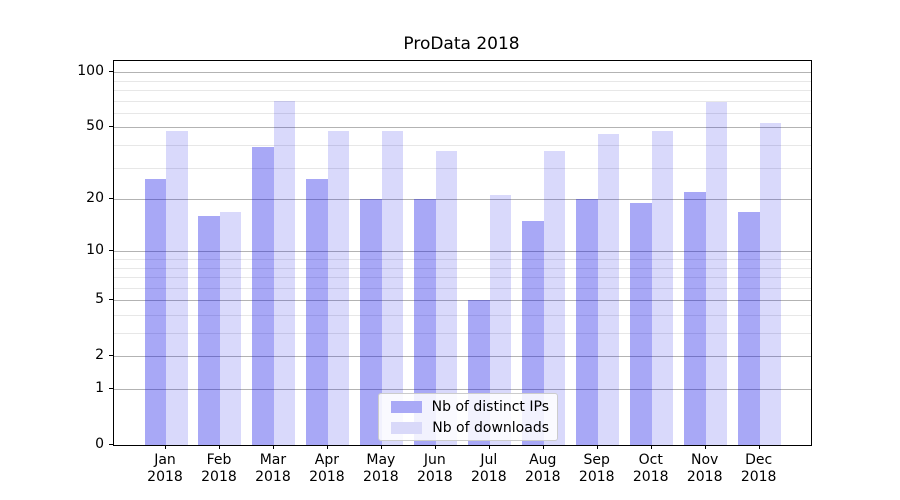 The width and height of the screenshot is (900, 500). I want to click on bar-ips-mar, so click(263, 296).